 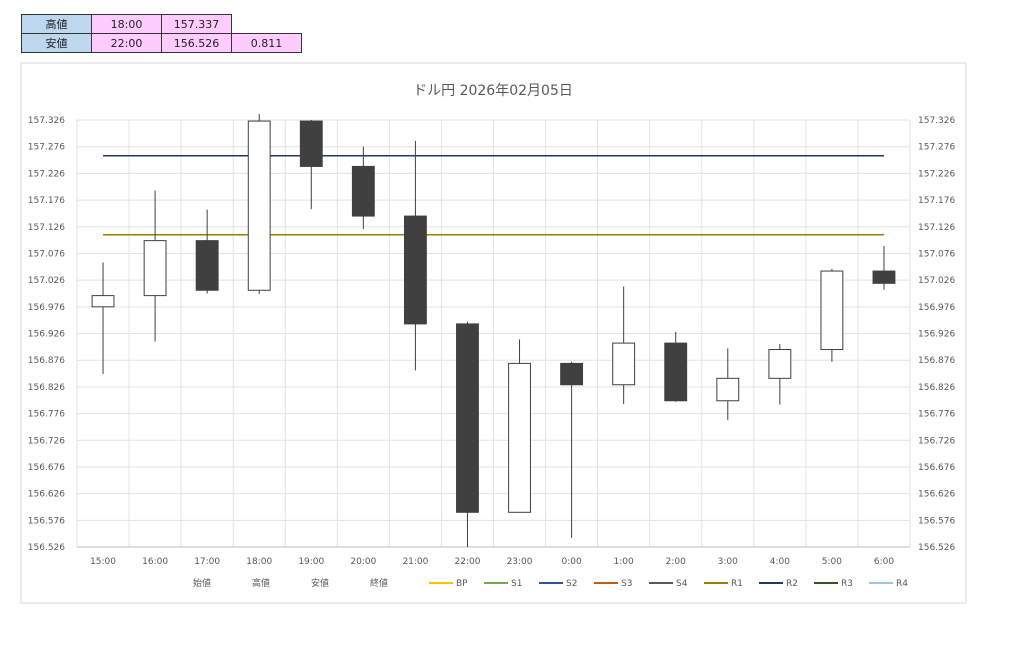 I want to click on y-tick-label-right: 156.626, so click(x=936, y=495).